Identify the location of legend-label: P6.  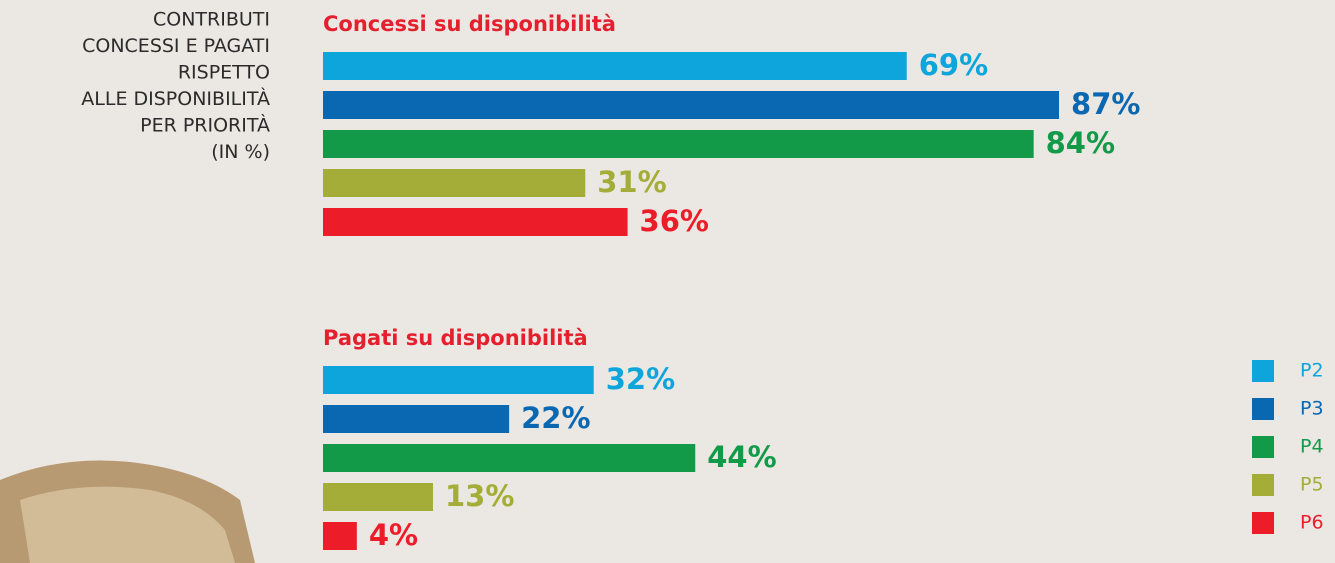
(1312, 523).